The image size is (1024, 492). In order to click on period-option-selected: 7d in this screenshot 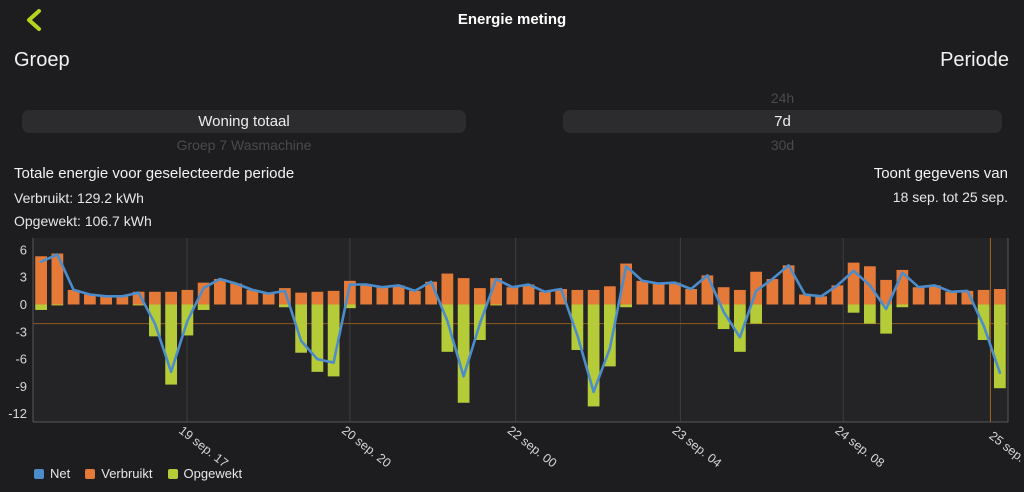, I will do `click(782, 121)`.